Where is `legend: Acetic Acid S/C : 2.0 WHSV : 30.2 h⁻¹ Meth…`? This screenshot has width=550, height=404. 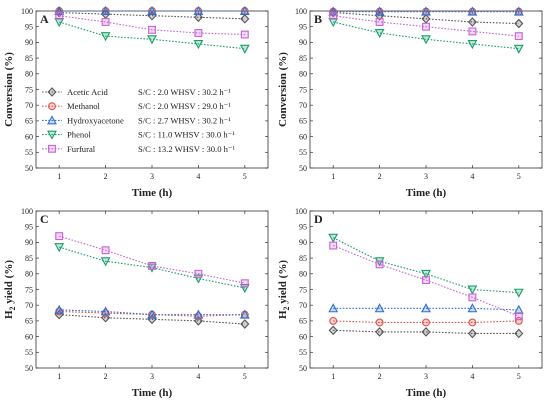 legend: Acetic Acid S/C : 2.0 WHSV : 30.2 h⁻¹ Meth… is located at coordinates (138, 120).